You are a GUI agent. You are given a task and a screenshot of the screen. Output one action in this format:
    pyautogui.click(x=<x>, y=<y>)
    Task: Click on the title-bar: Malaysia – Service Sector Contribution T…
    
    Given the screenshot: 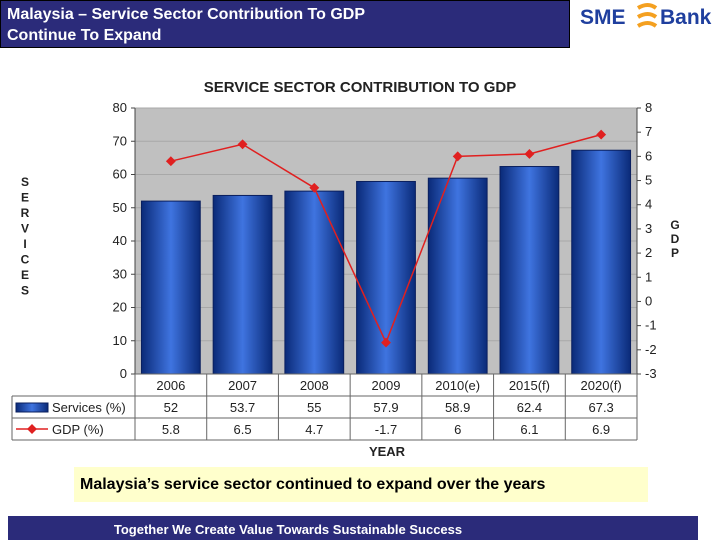 What is the action you would take?
    pyautogui.click(x=285, y=24)
    